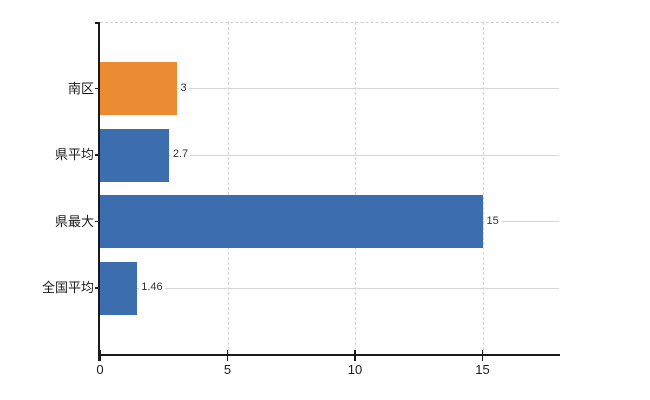 The width and height of the screenshot is (650, 400). What do you see at coordinates (152, 287) in the screenshot?
I see `bar-value-label: 1.46` at bounding box center [152, 287].